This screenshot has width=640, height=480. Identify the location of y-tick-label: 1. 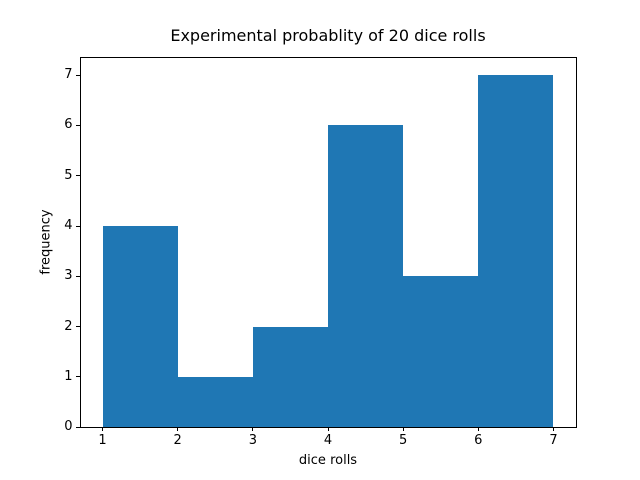
(68, 376).